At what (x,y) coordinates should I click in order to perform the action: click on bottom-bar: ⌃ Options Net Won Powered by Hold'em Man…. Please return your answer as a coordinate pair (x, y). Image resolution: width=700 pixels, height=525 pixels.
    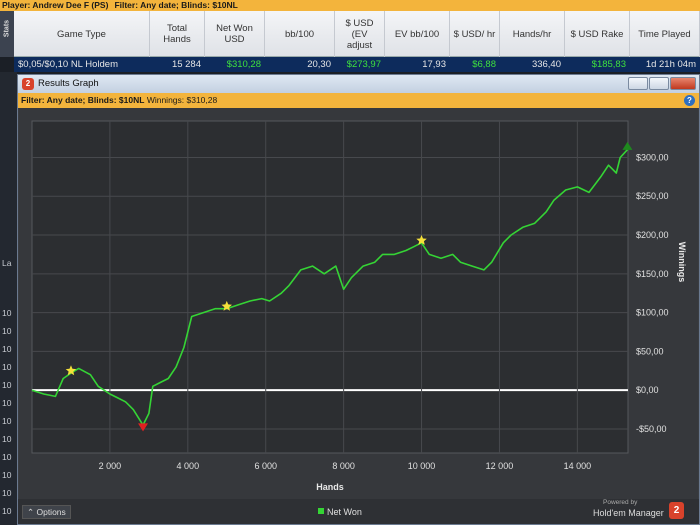
    Looking at the image, I should click on (358, 511).